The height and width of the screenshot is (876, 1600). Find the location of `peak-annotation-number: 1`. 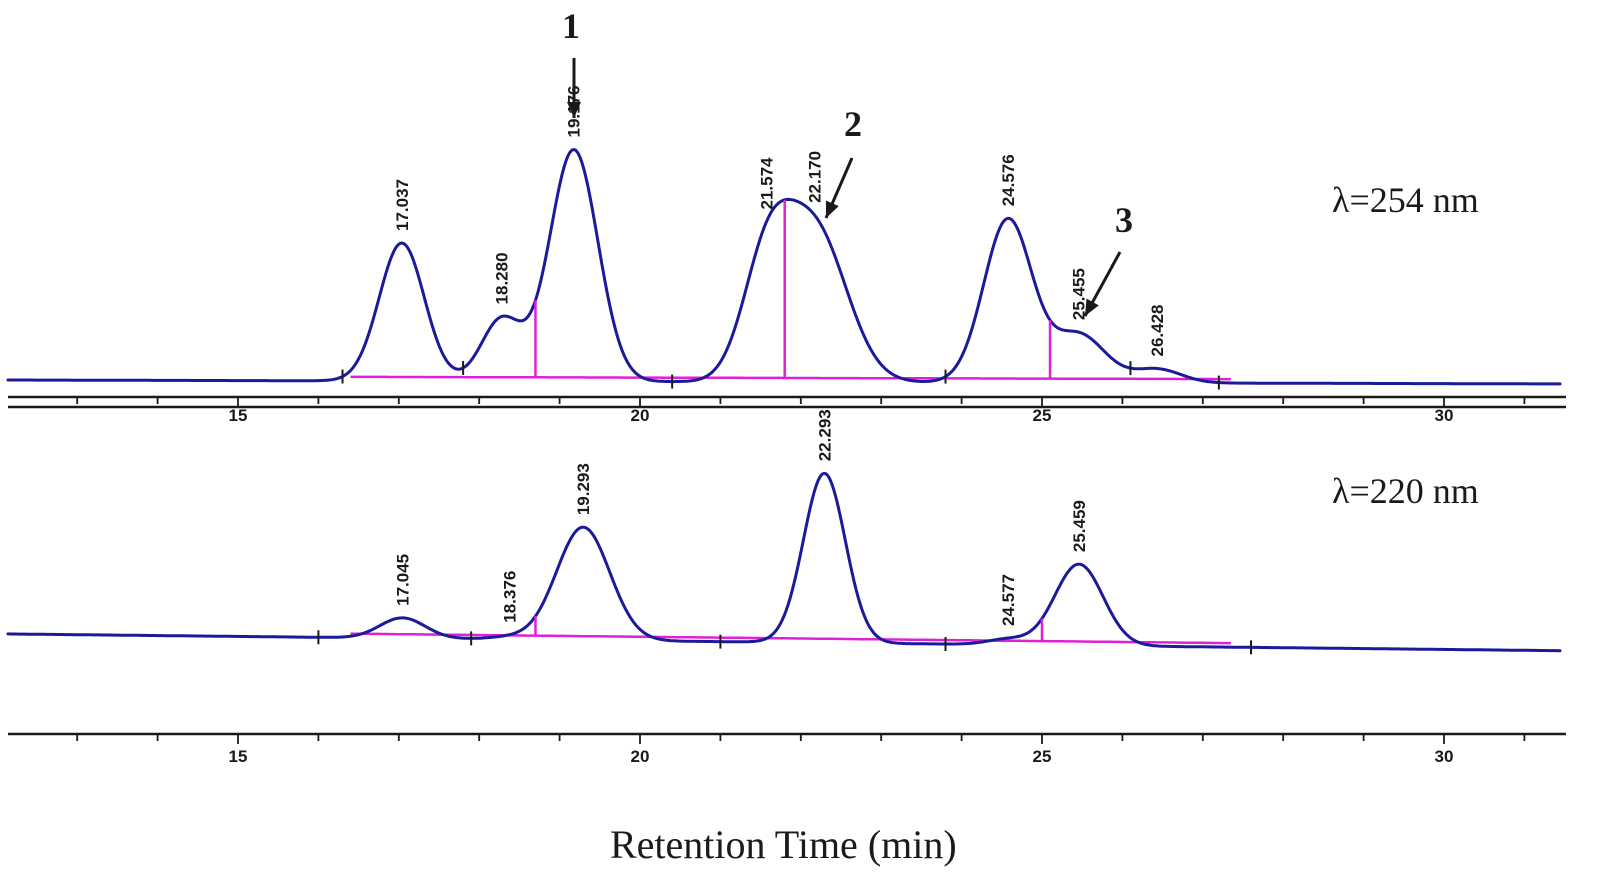

peak-annotation-number: 1 is located at coordinates (571, 26).